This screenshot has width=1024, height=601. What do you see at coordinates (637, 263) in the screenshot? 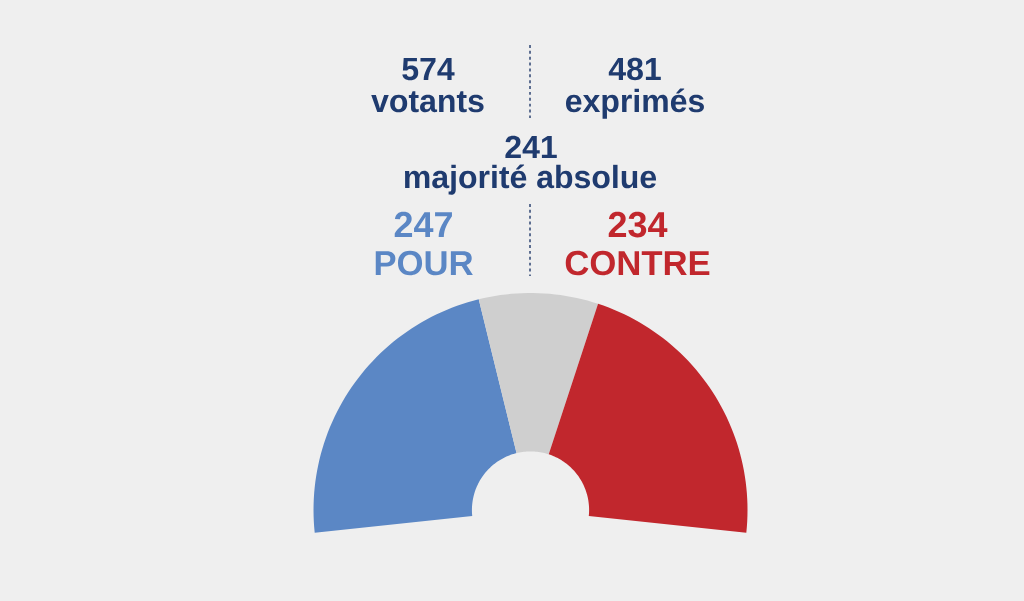
I see `slice-label: CONTRE` at bounding box center [637, 263].